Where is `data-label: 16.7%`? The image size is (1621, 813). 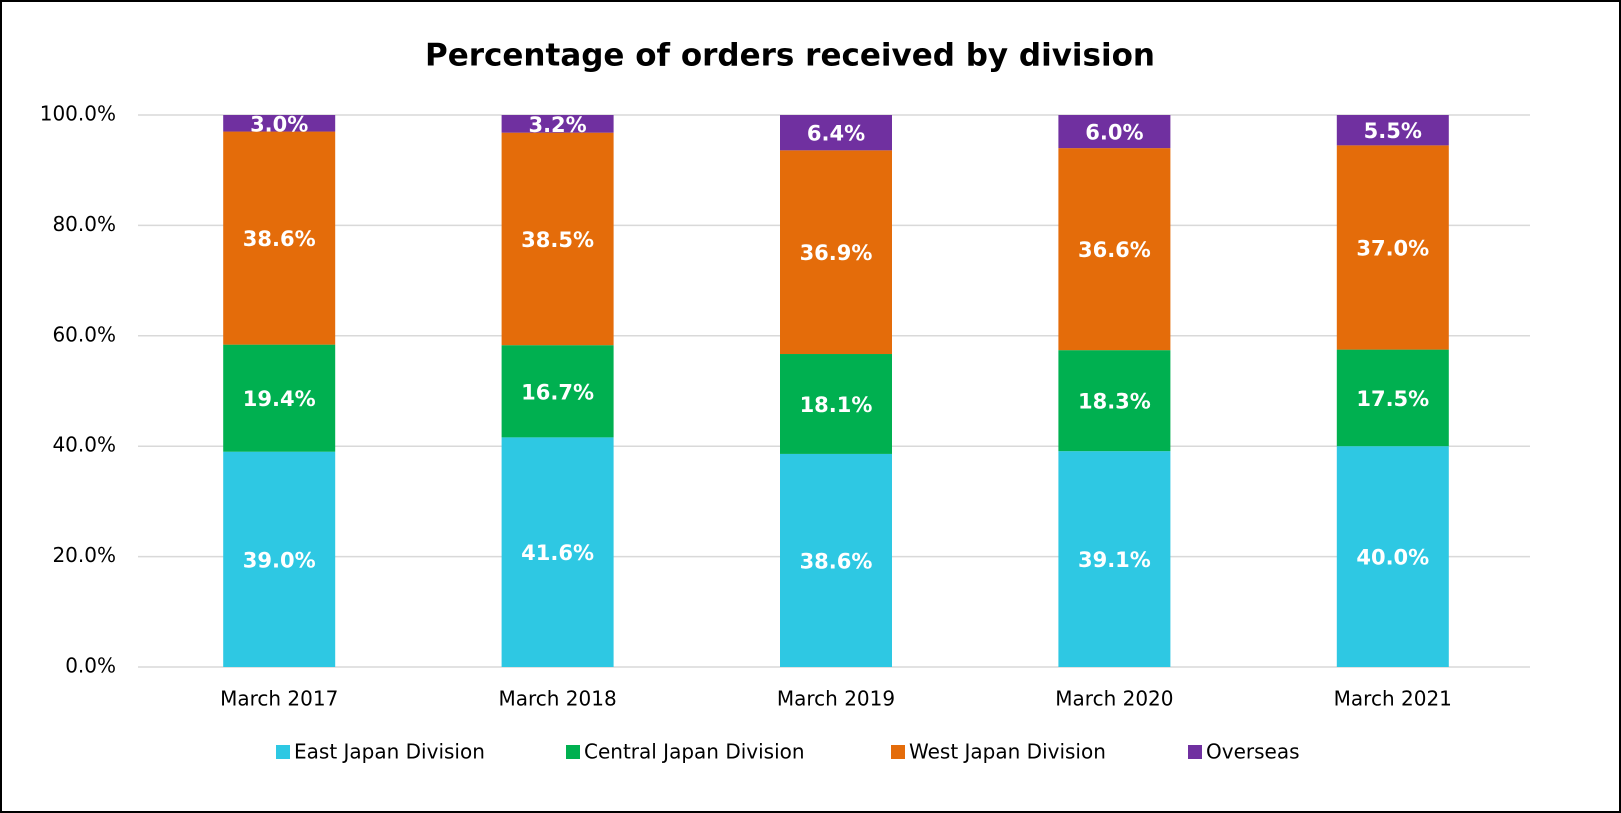
data-label: 16.7% is located at coordinates (557, 392).